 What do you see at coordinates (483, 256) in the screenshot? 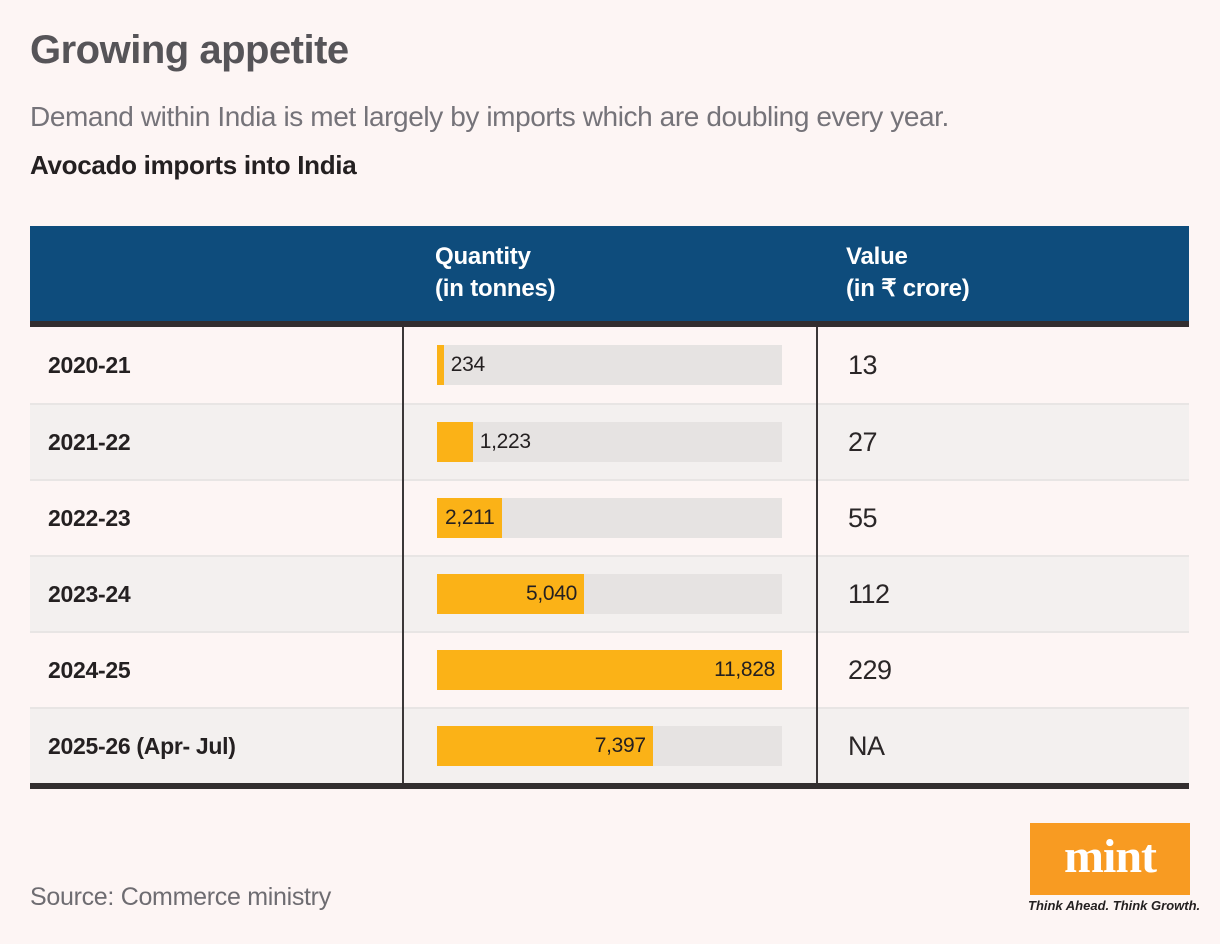
I see `quantity-header-line1: Quantity` at bounding box center [483, 256].